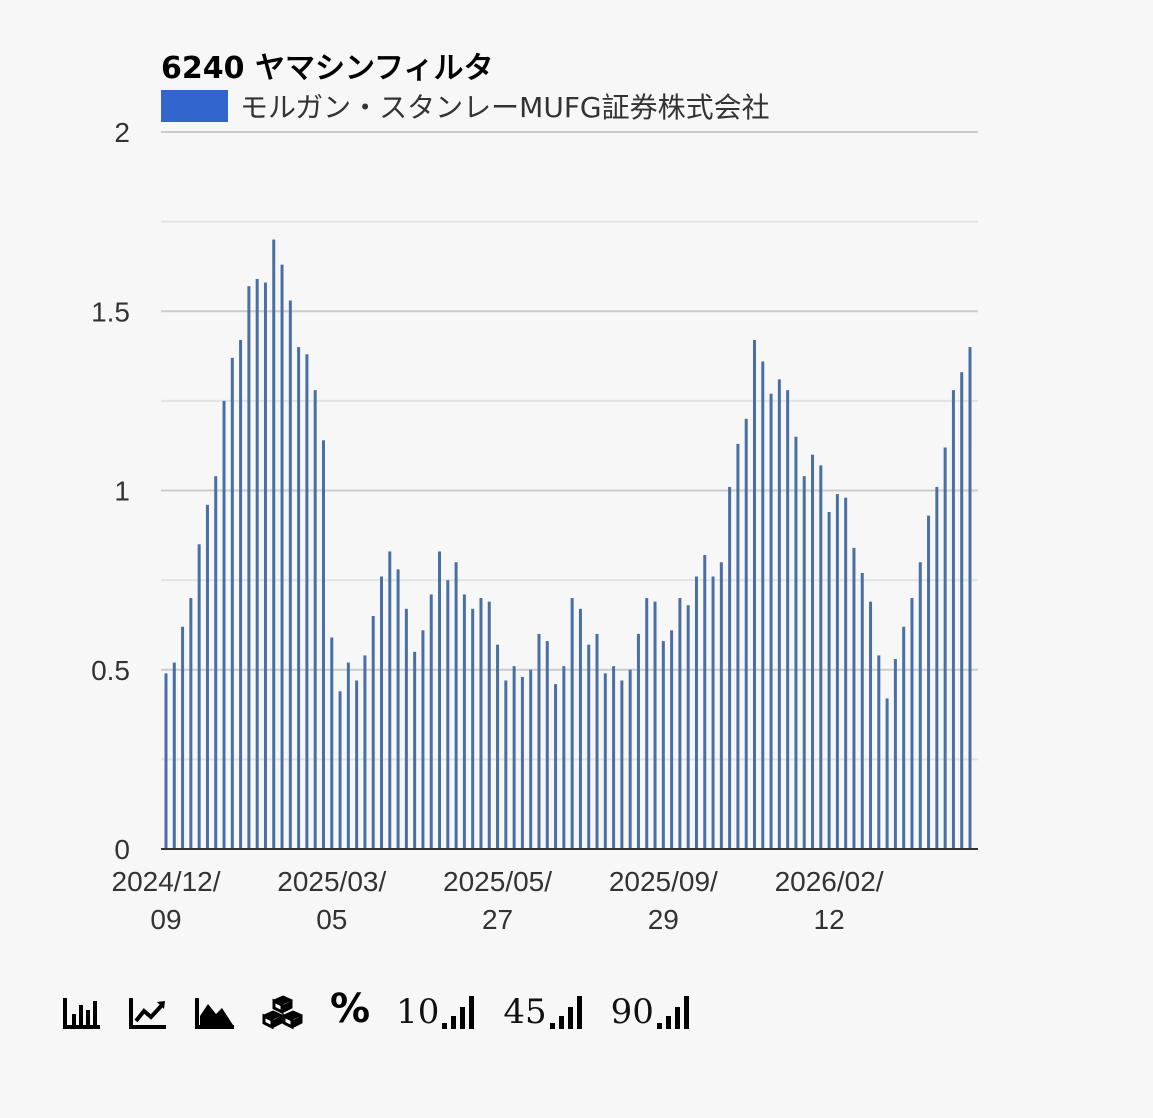 This screenshot has width=1153, height=1118. I want to click on line-chart-button, so click(148, 1013).